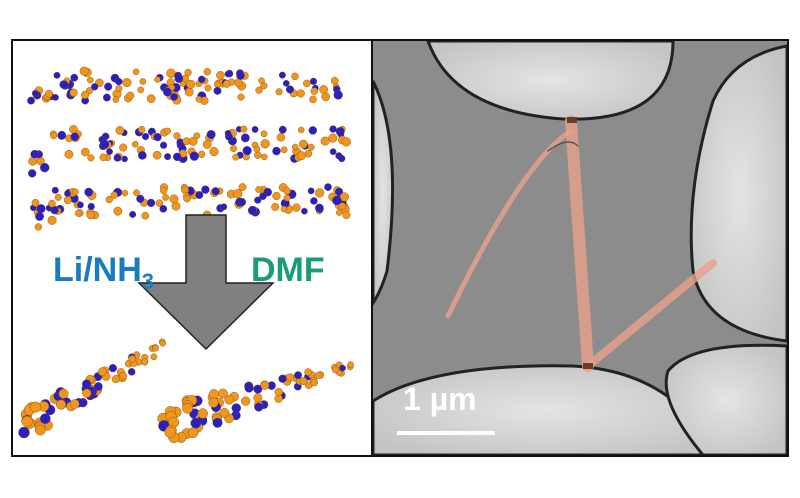 The image size is (800, 498). What do you see at coordinates (384, 193) in the screenshot?
I see `hole-left` at bounding box center [384, 193].